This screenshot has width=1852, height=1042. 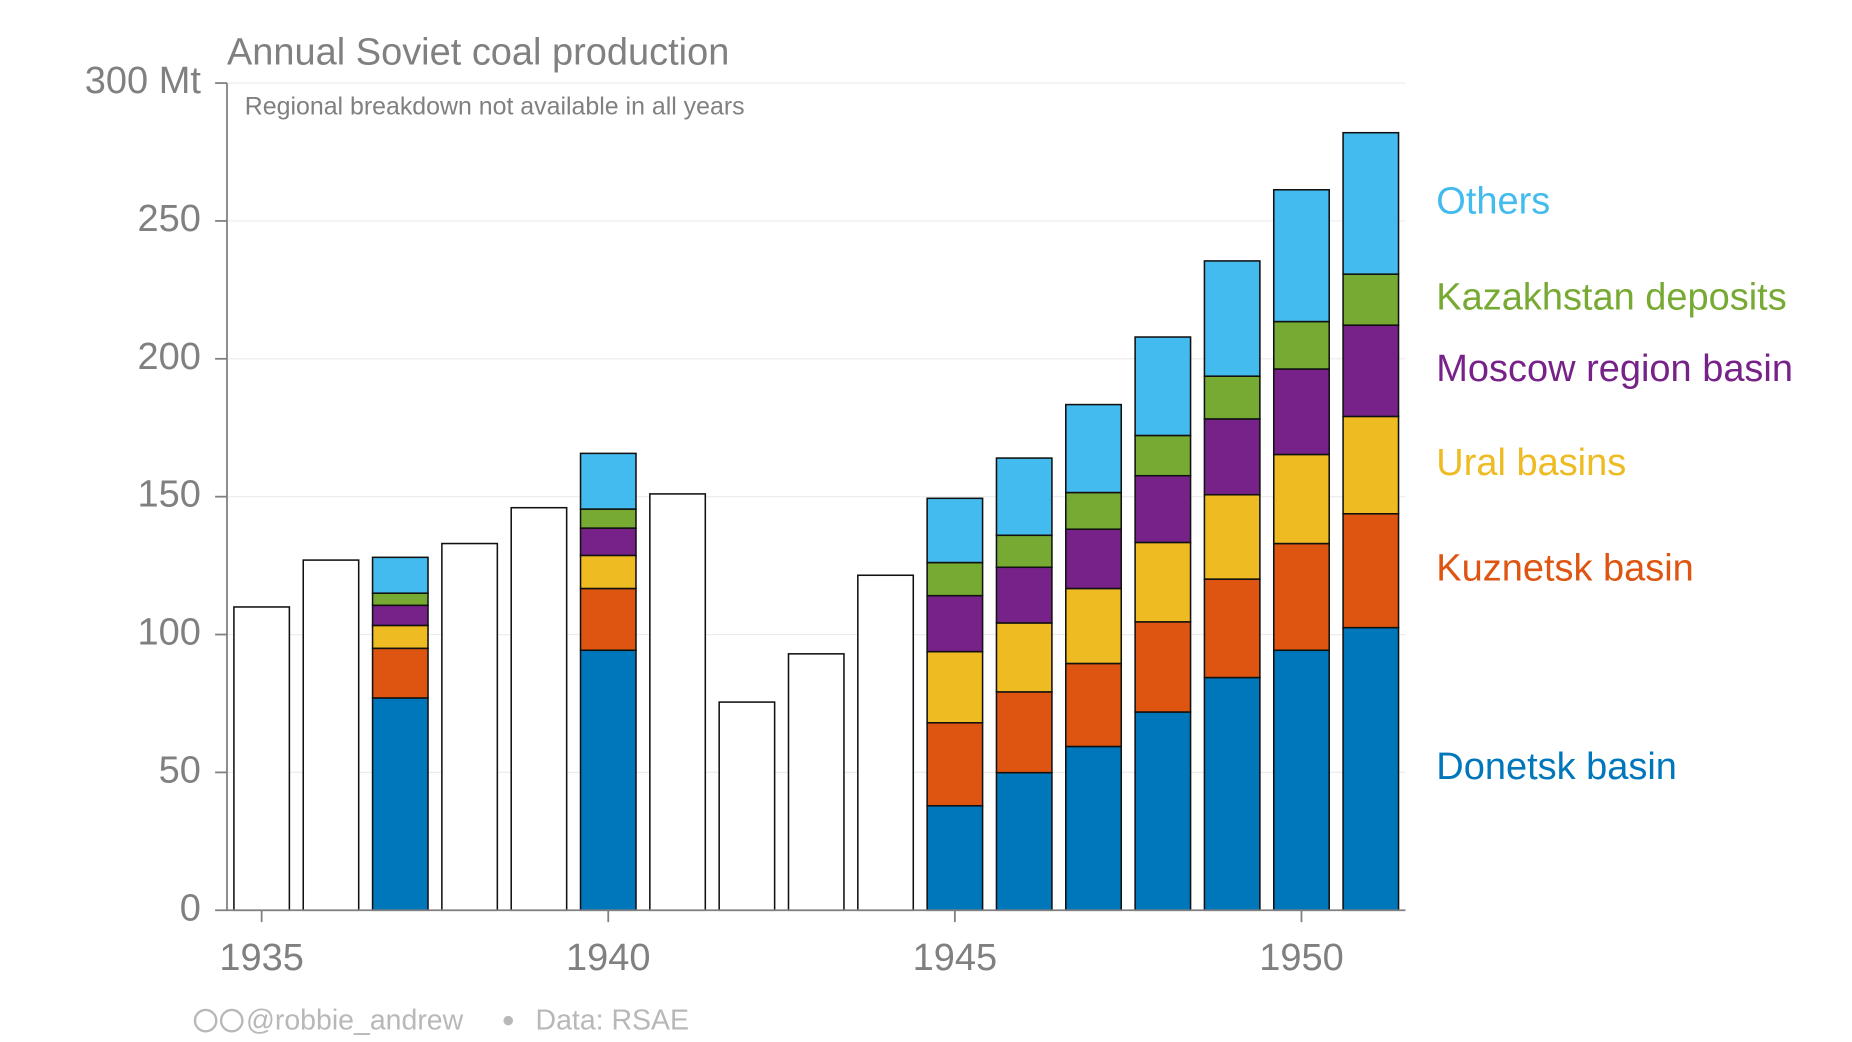 I want to click on legend-label: Ural basins, so click(x=1531, y=463).